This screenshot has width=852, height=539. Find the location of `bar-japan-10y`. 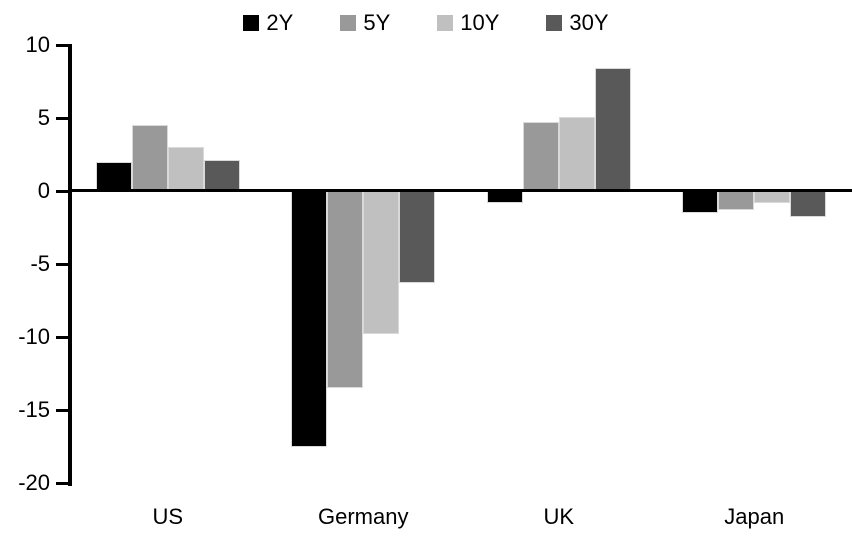

bar-japan-10y is located at coordinates (772, 197).